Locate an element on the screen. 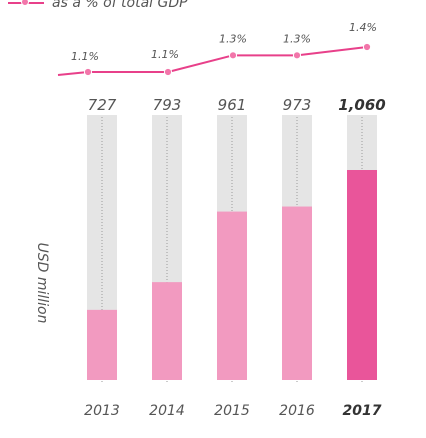 Image resolution: width=426 pixels, height=438 pixels. bar-value-label-2013: 727 is located at coordinates (102, 105).